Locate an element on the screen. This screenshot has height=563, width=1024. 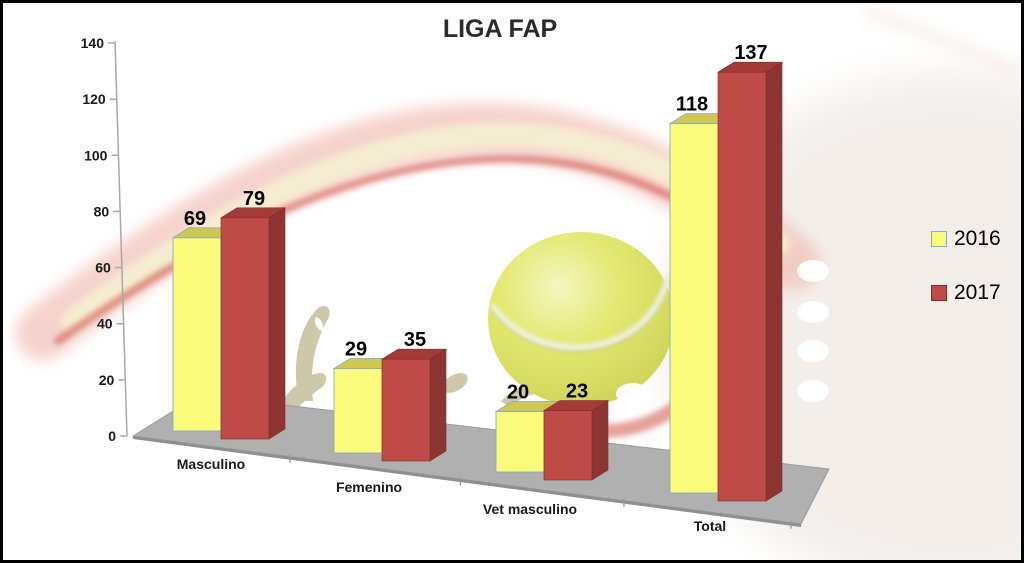
bar-2017-vet-masculino is located at coordinates (576, 440).